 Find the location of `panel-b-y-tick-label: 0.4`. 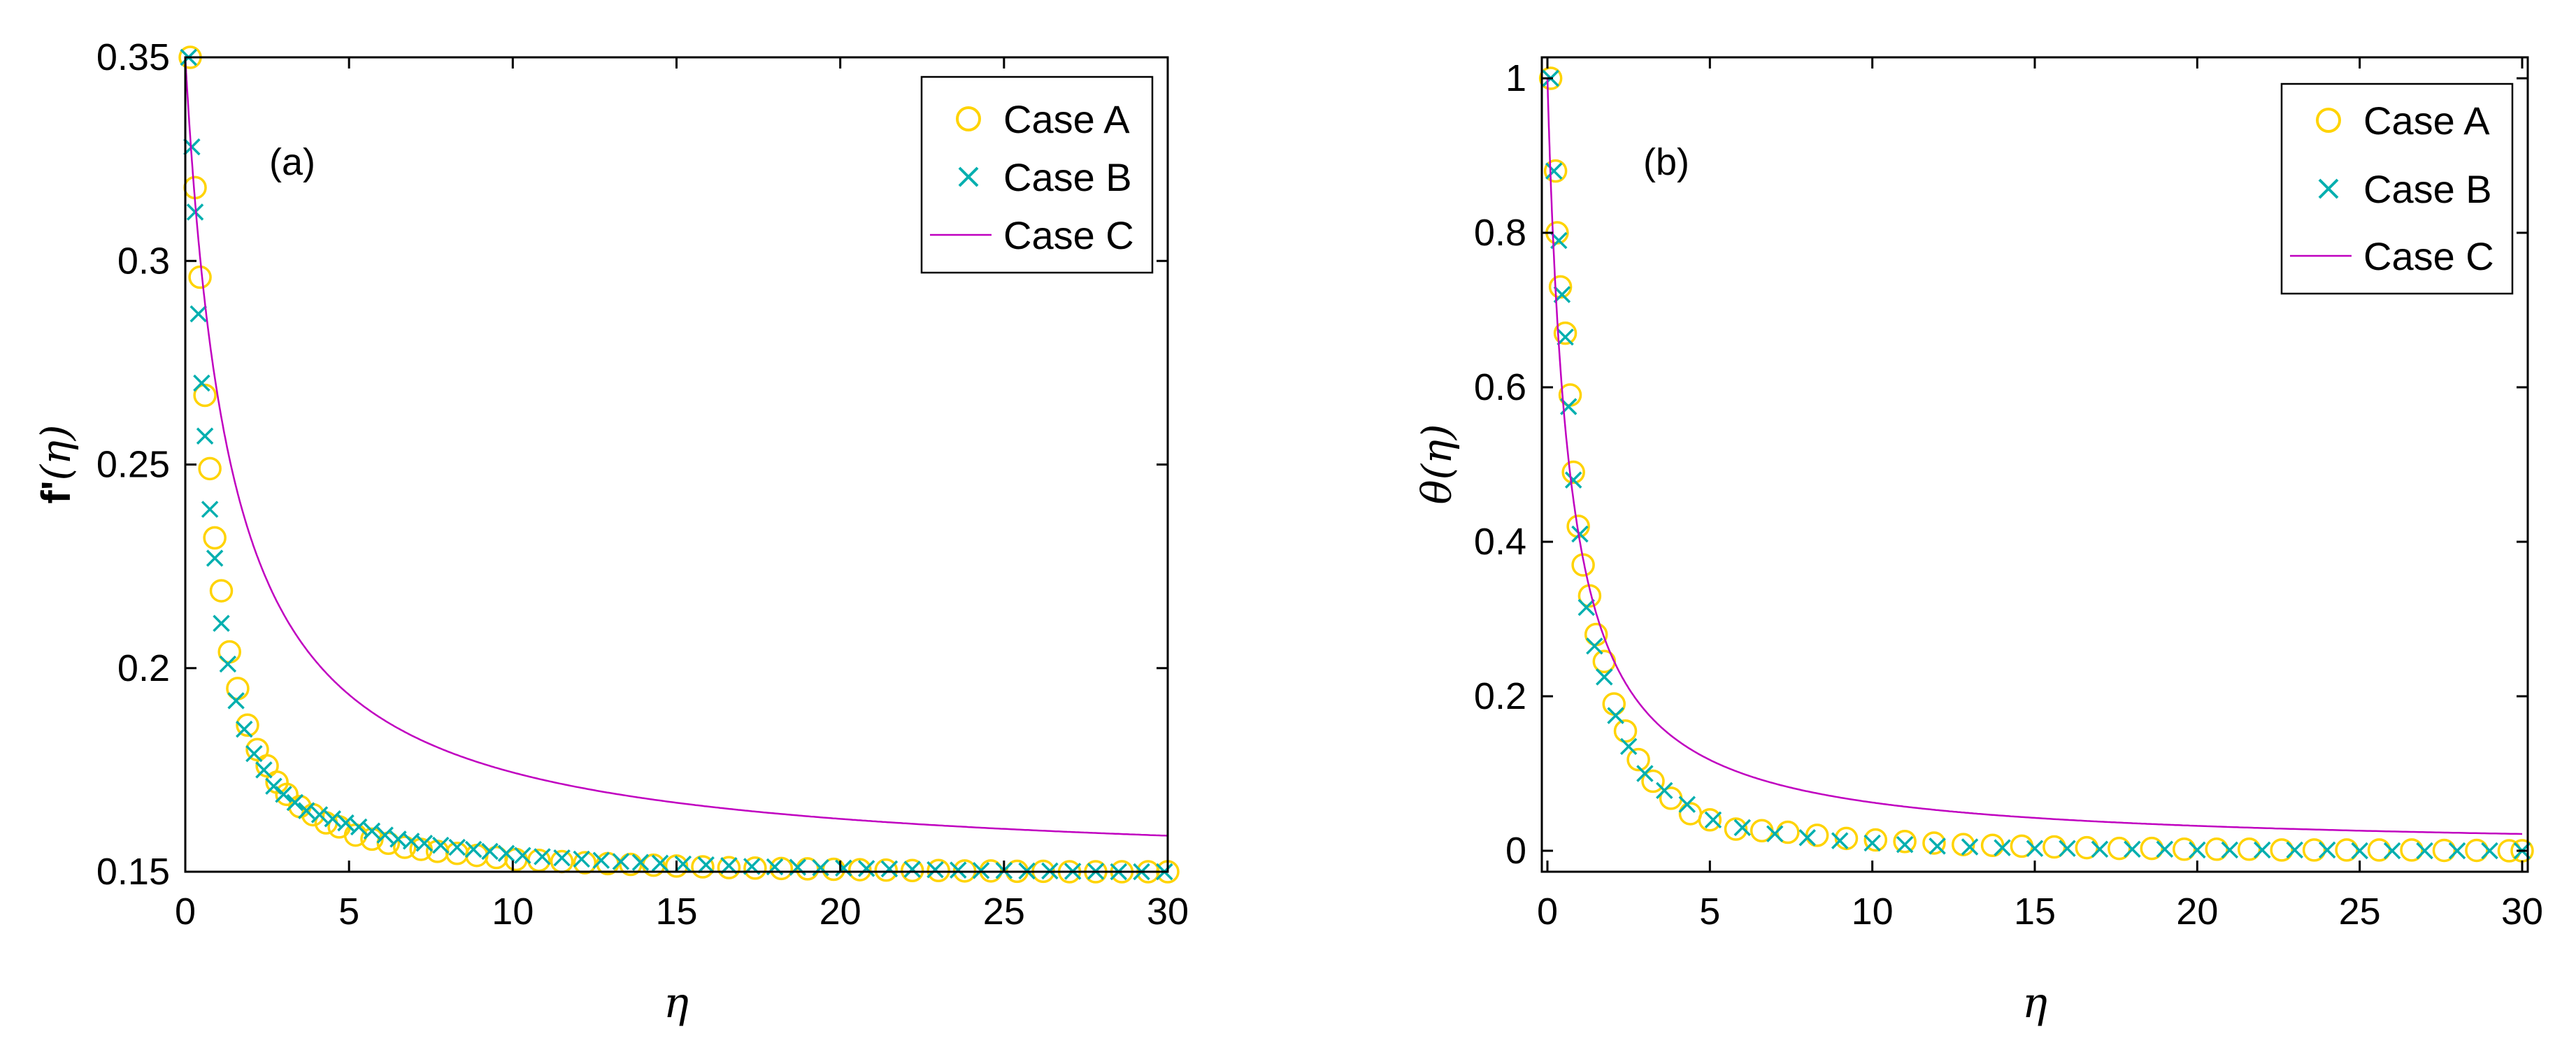

panel-b-y-tick-label: 0.4 is located at coordinates (1500, 542).